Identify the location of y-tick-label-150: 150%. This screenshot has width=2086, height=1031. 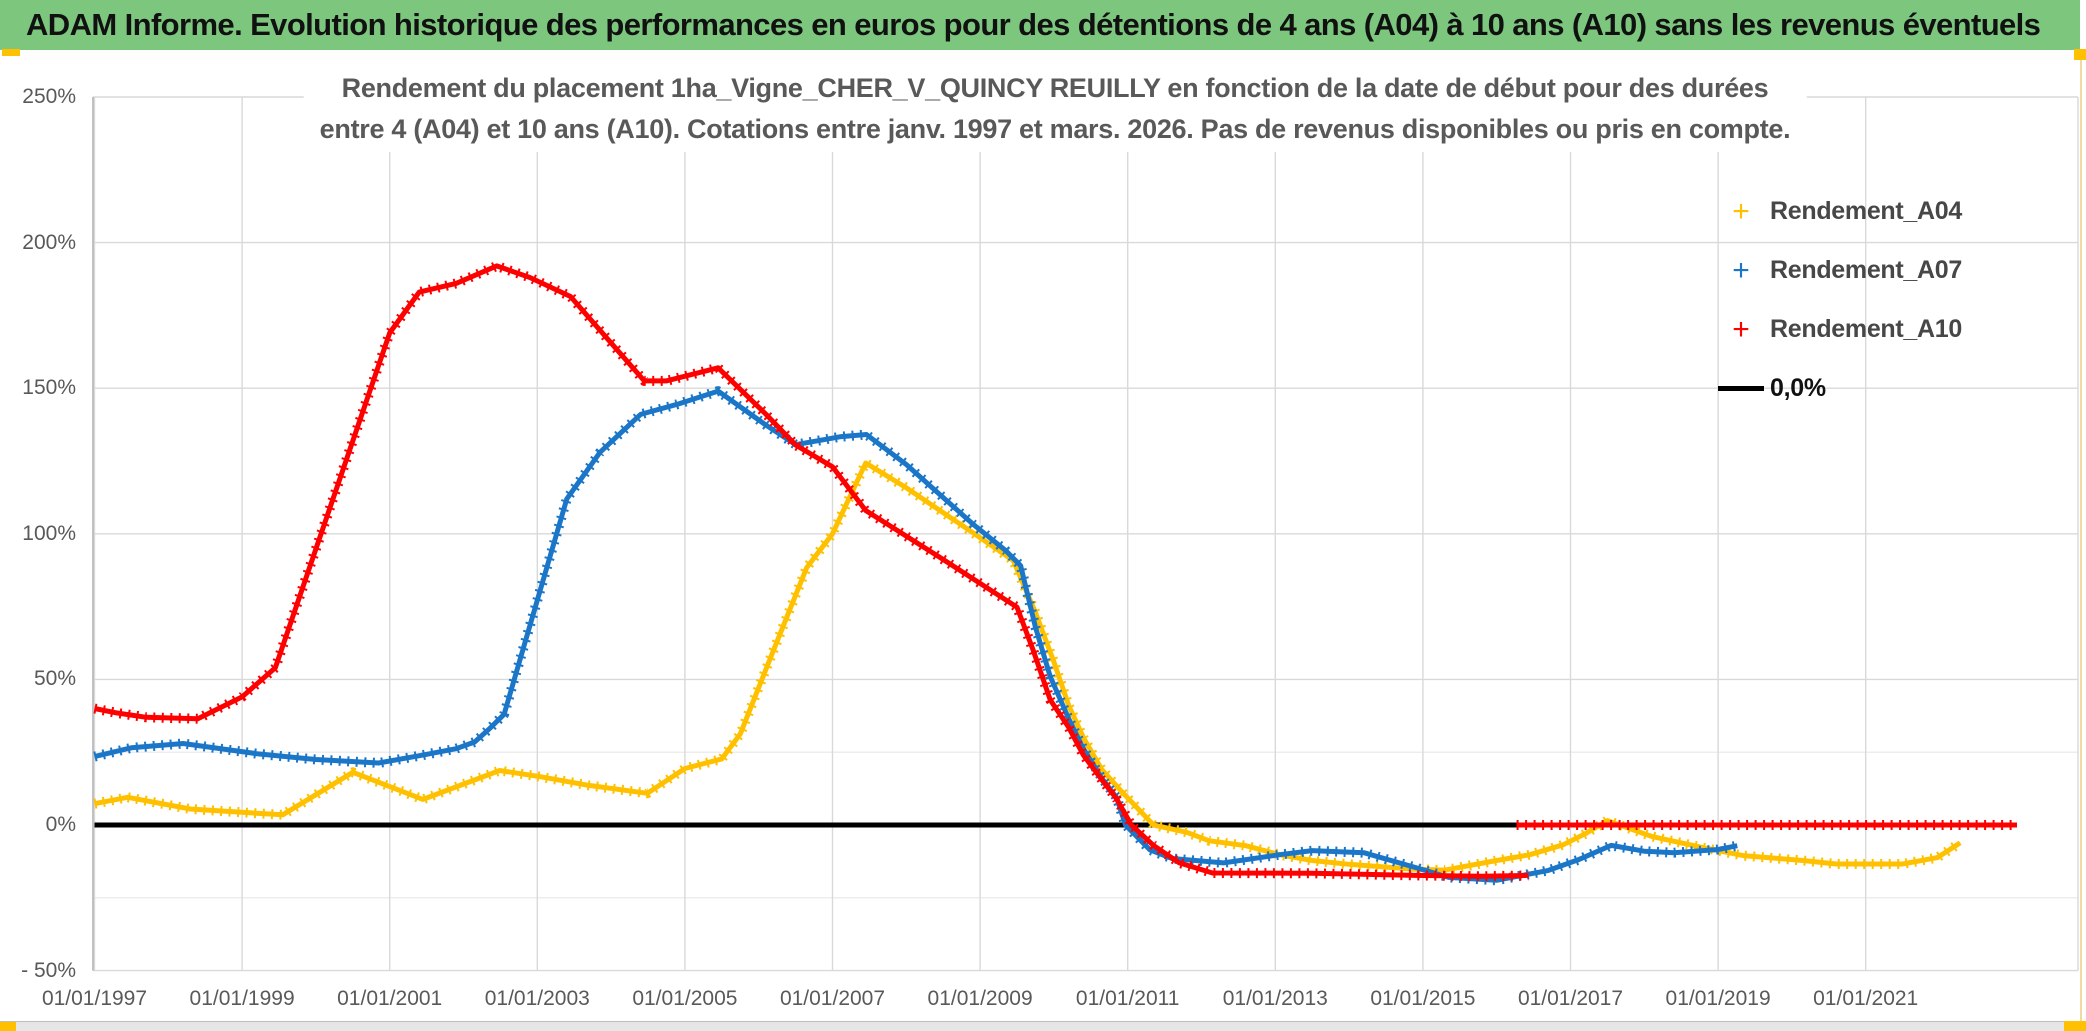
(49, 388).